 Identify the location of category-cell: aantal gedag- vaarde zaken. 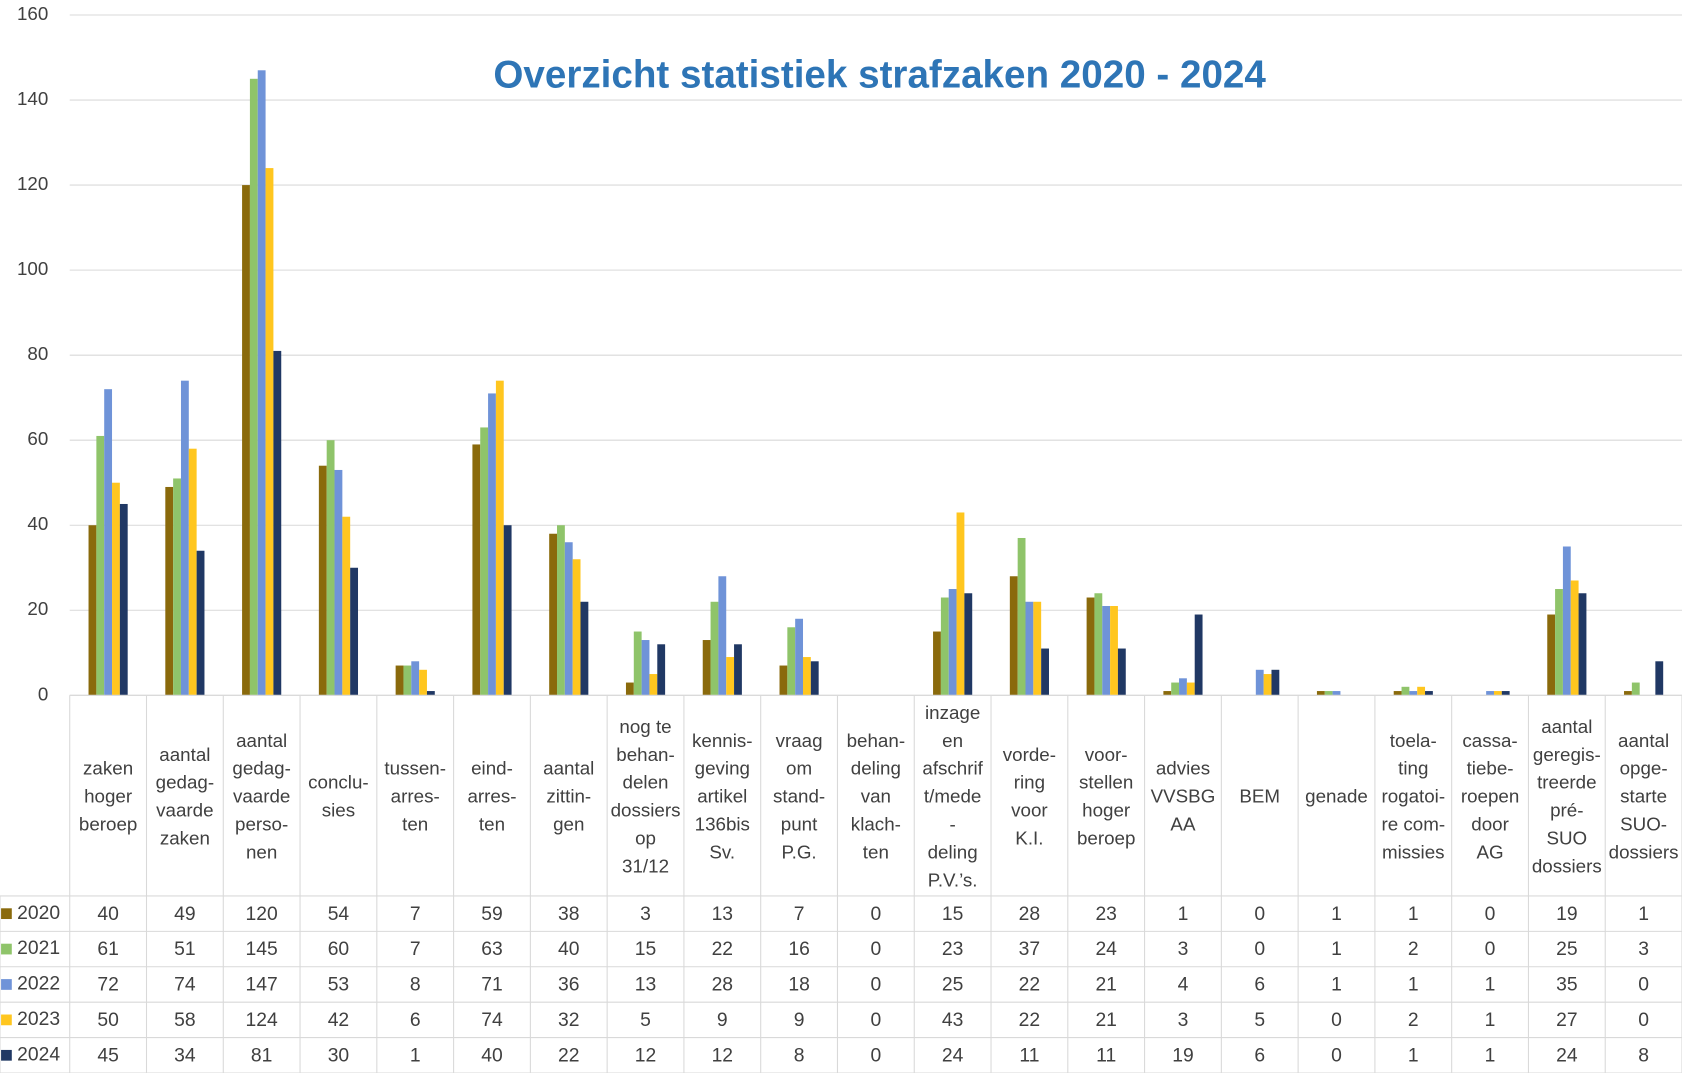
(185, 795).